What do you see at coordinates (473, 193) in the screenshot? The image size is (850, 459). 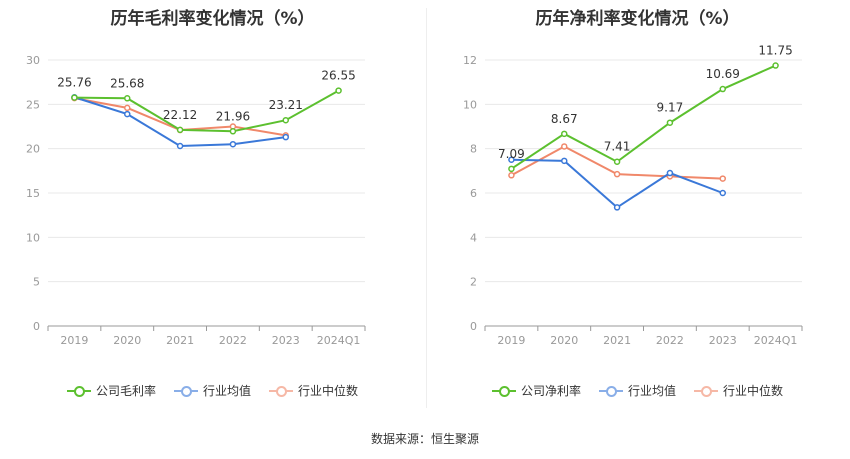 I see `y-tick-label: 6` at bounding box center [473, 193].